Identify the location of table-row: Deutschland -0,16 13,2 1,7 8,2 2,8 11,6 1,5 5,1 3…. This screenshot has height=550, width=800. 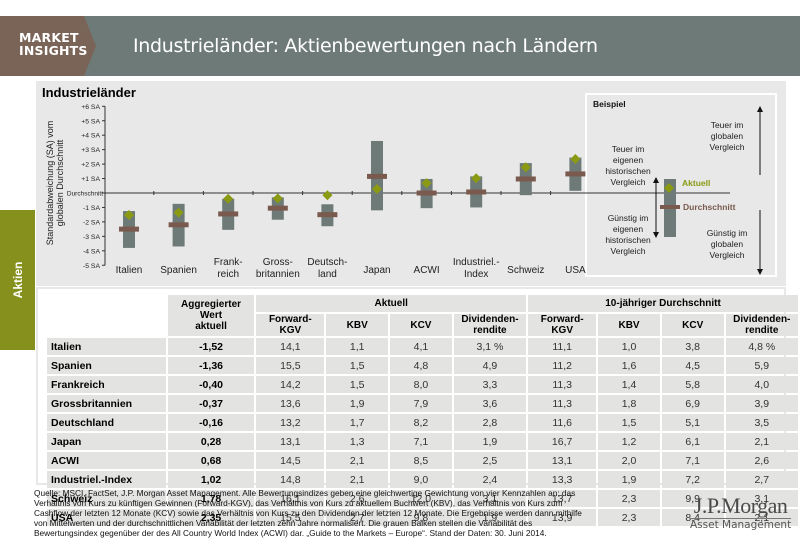
(422, 422).